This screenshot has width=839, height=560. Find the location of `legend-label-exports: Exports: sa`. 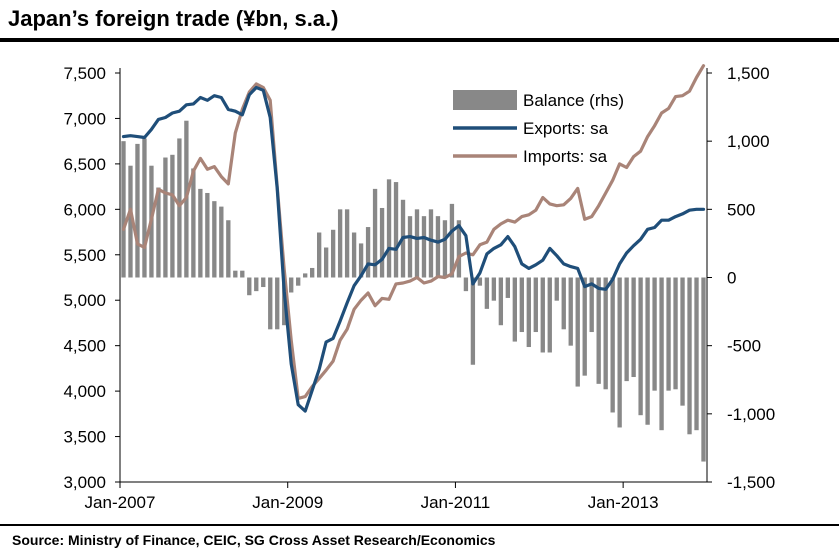

legend-label-exports: Exports: sa is located at coordinates (566, 128).